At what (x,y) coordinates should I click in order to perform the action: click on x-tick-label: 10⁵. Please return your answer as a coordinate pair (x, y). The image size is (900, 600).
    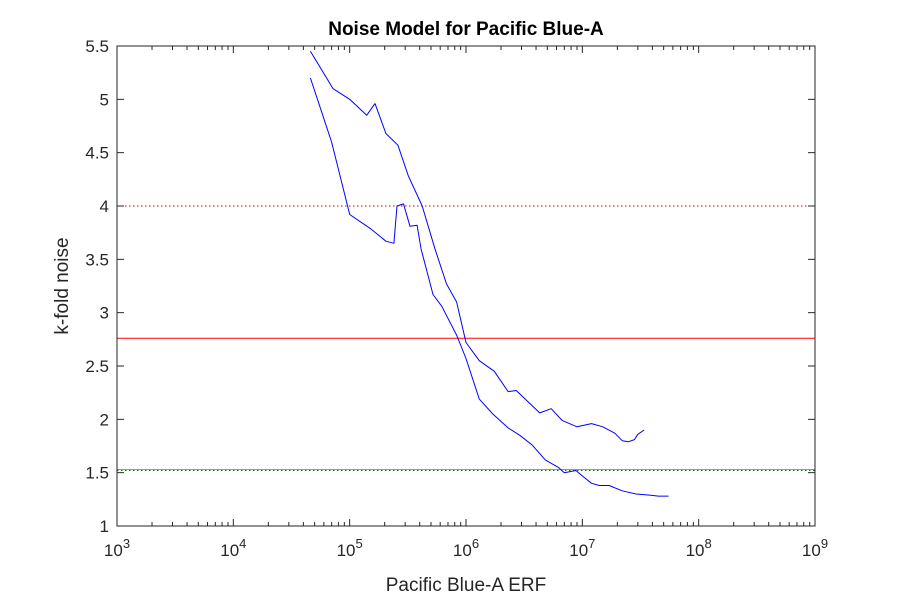
    Looking at the image, I should click on (350, 548).